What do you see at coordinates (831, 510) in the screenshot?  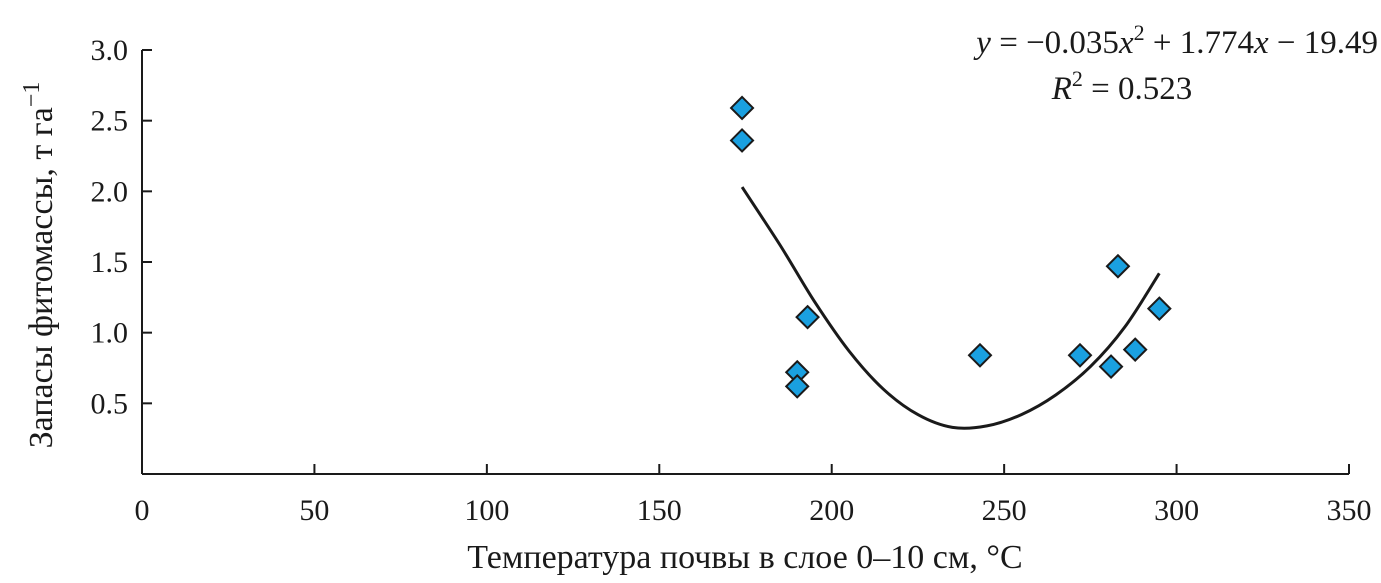 I see `x-tick-label: 200` at bounding box center [831, 510].